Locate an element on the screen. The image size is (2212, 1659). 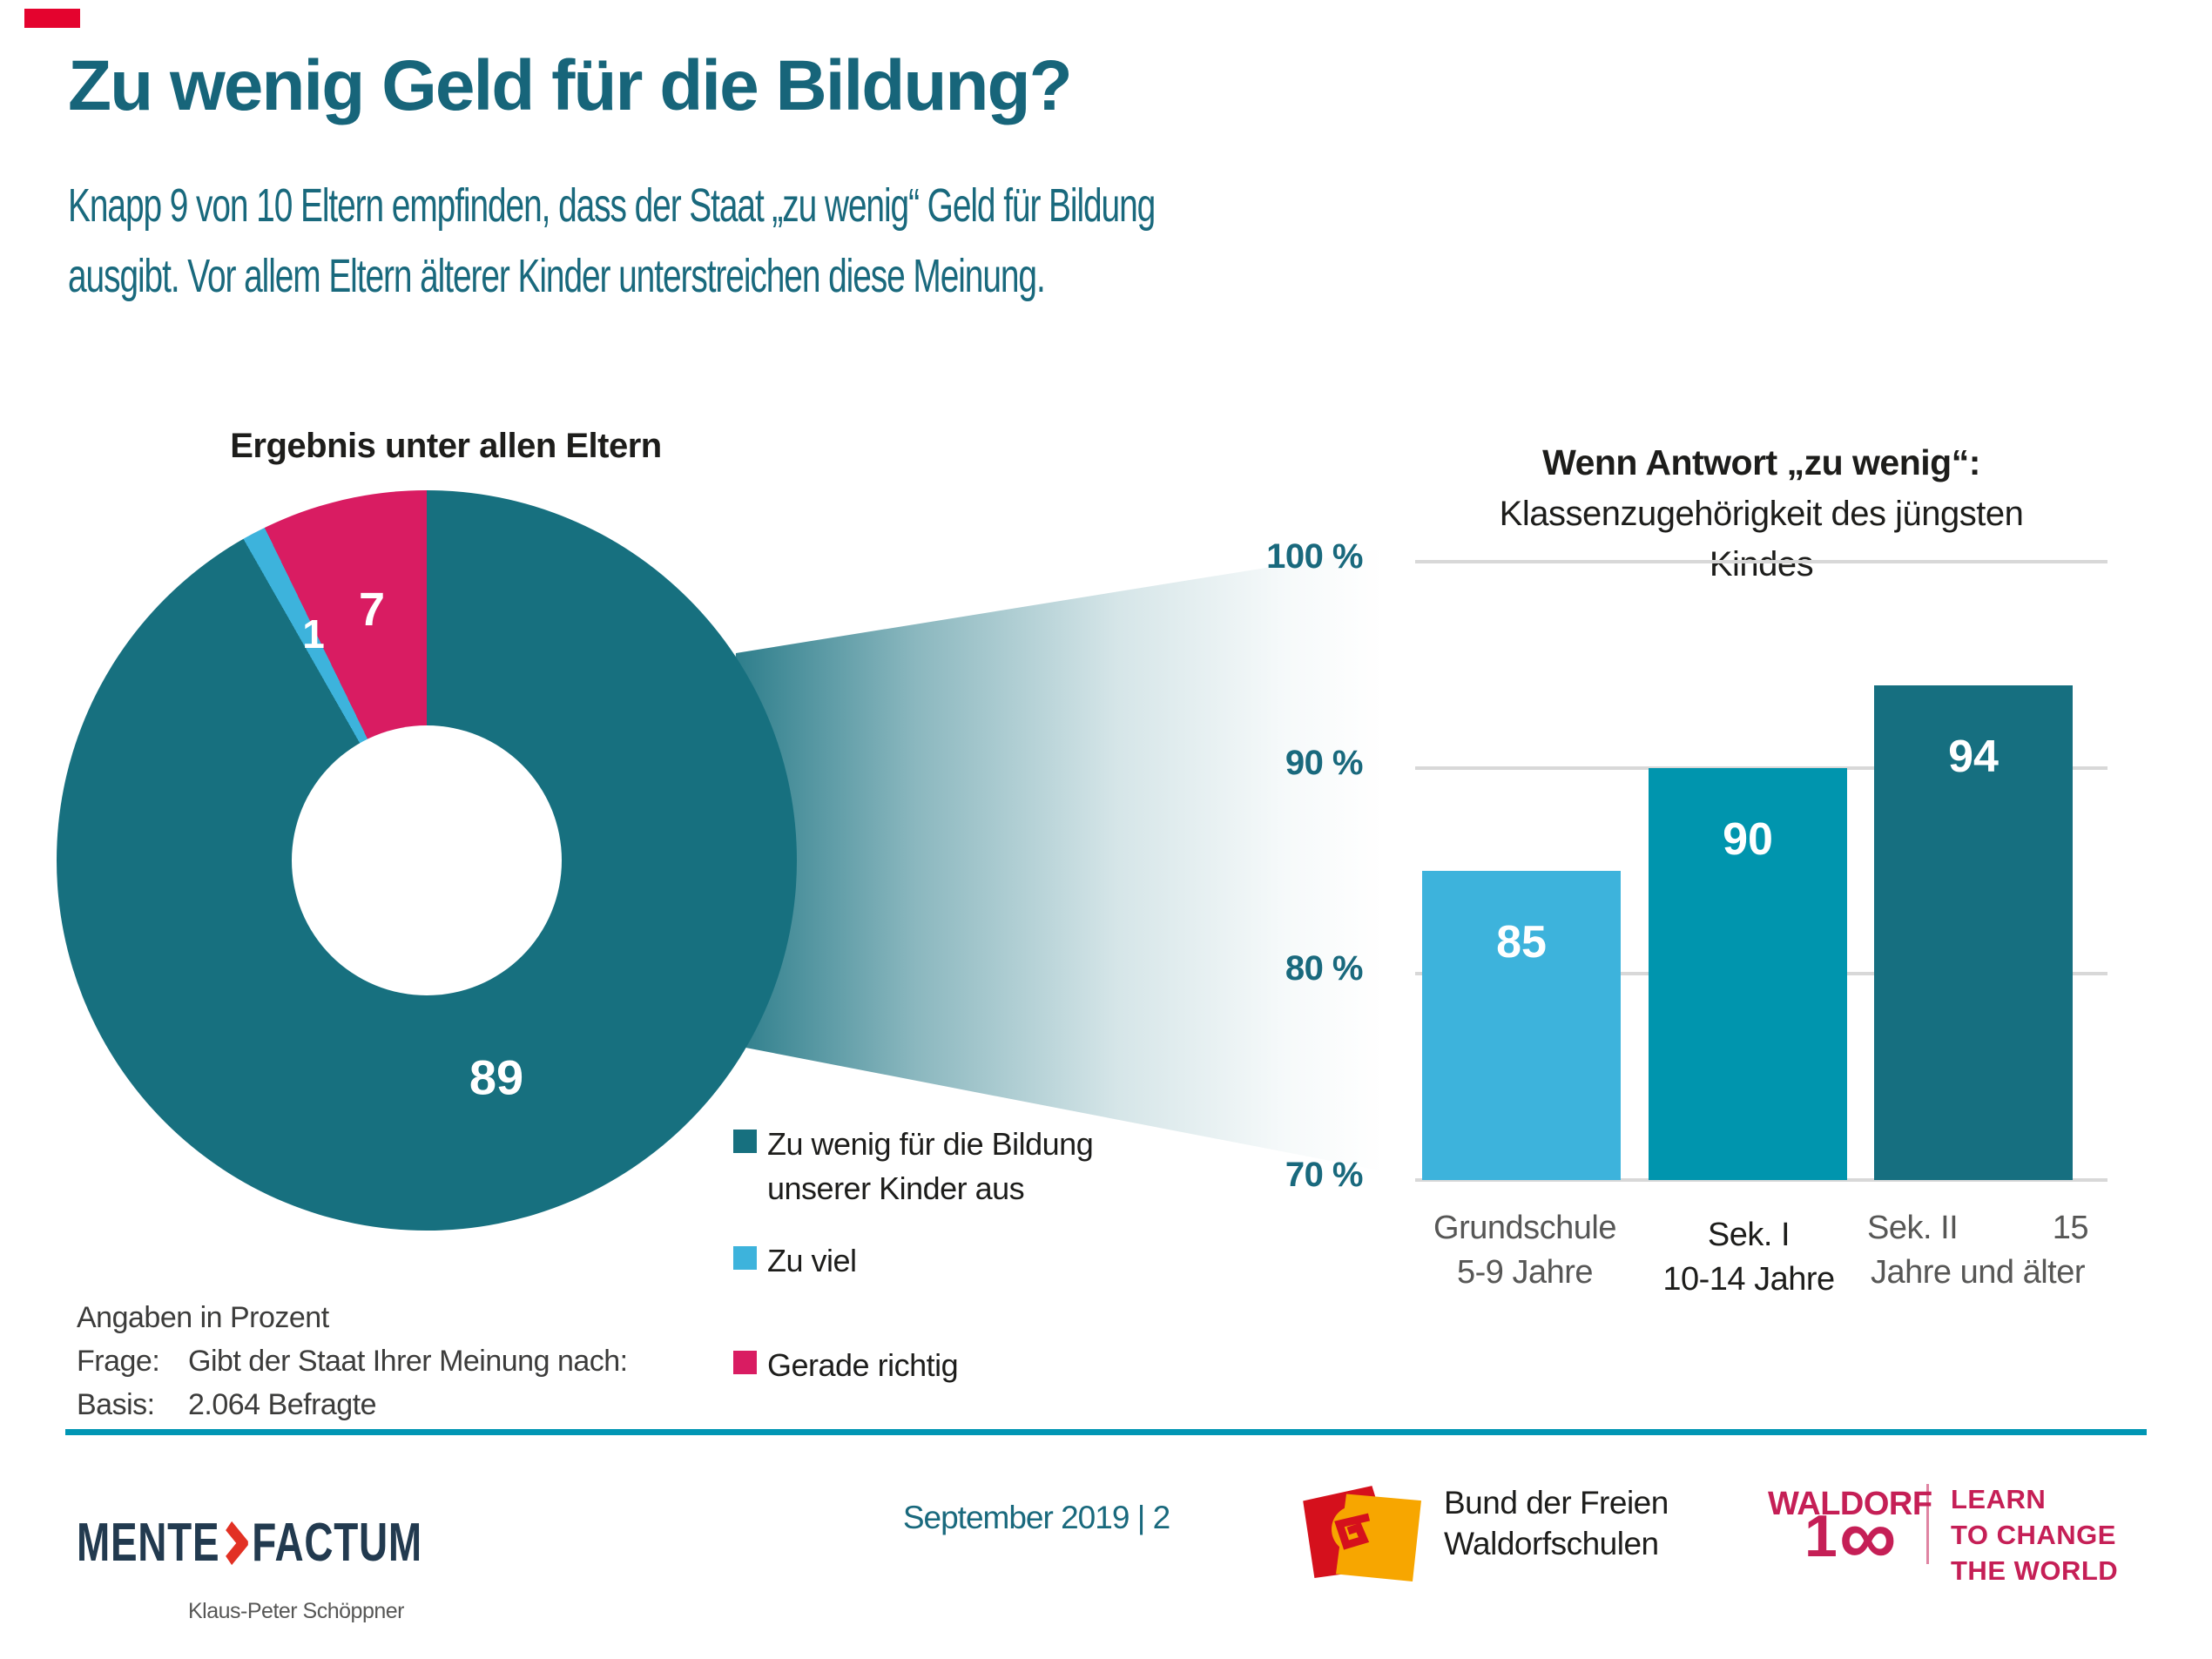
footnote-basis-text: 2.064 Befragte is located at coordinates (283, 1404).